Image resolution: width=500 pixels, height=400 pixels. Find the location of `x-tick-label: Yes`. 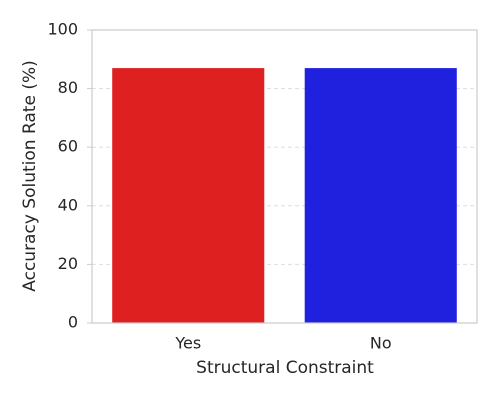

x-tick-label: Yes is located at coordinates (187, 343).